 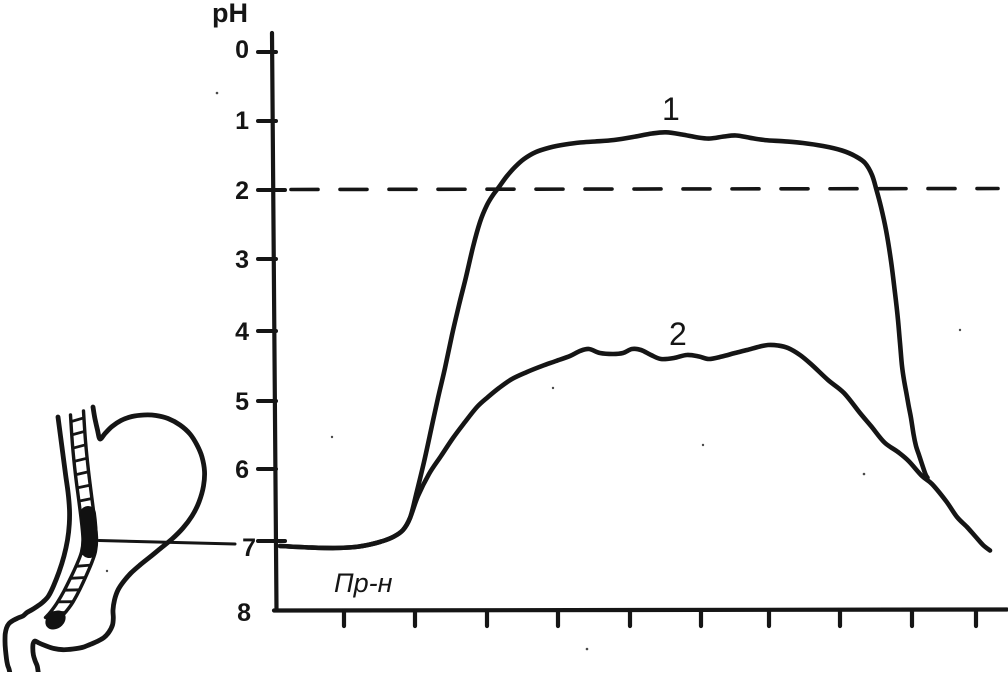 I want to click on svg-text: 6, so click(x=242, y=470).